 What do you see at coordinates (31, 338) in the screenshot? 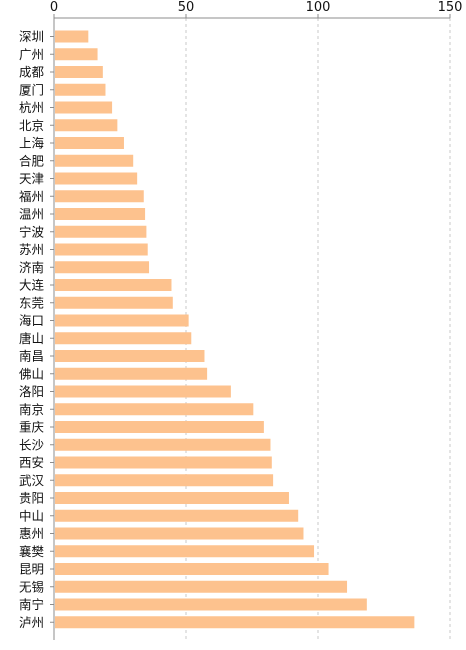
I see `category-label: 唐山` at bounding box center [31, 338].